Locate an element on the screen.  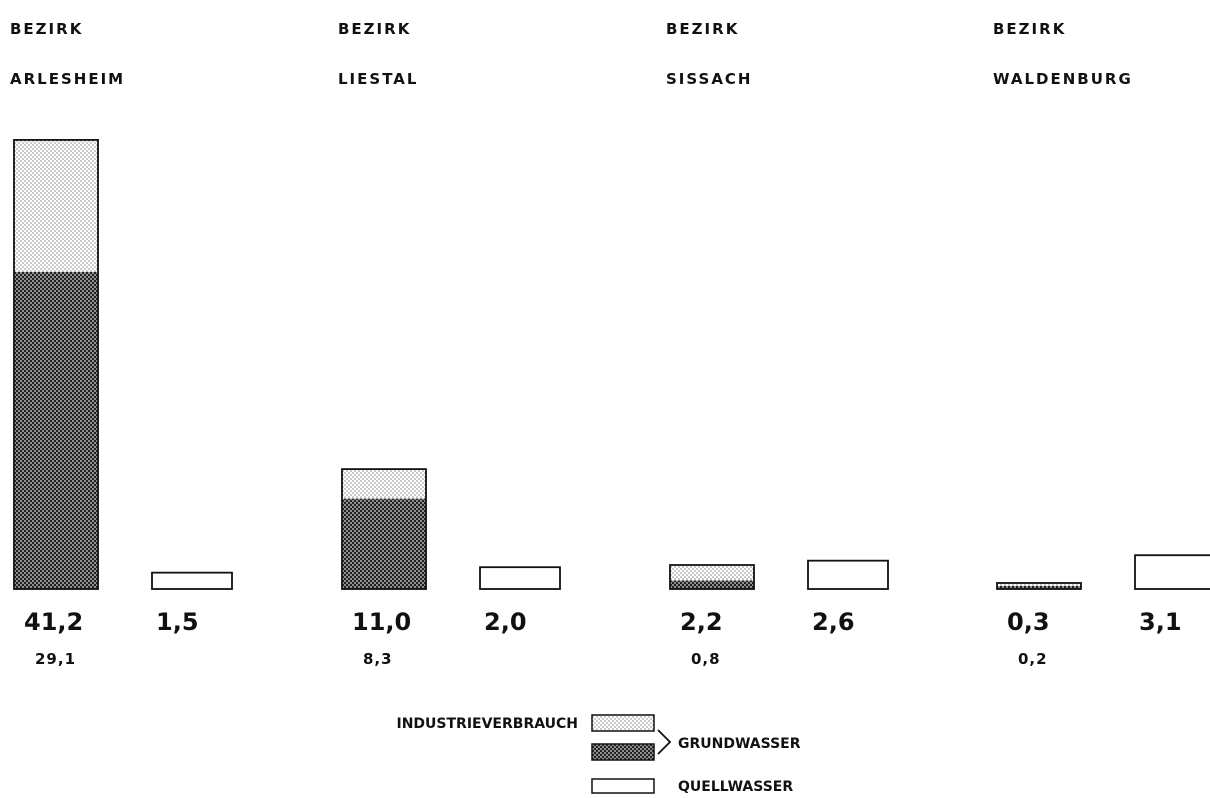
industrie-value-label: 29,1 is located at coordinates (55, 659).